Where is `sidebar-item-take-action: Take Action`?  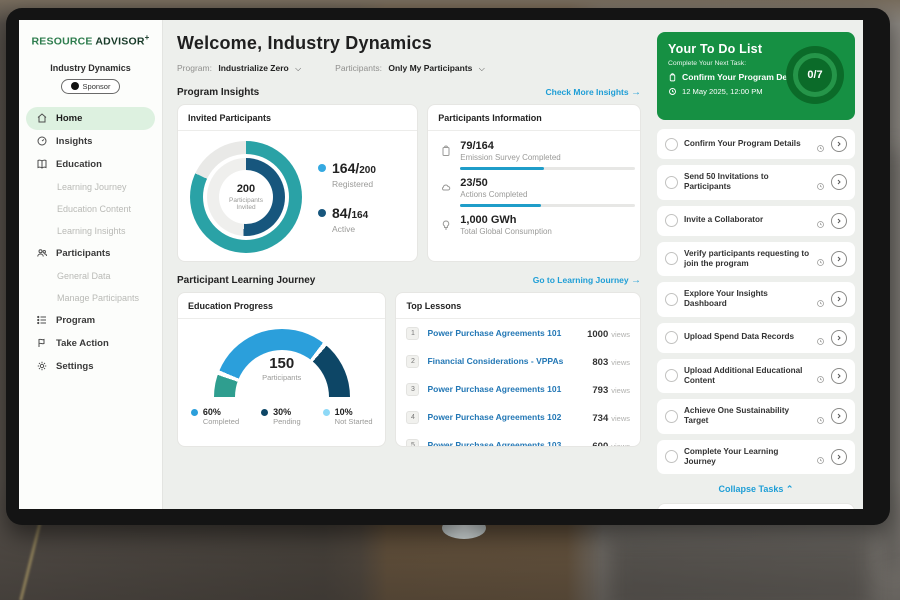 sidebar-item-take-action: Take Action is located at coordinates (90, 343).